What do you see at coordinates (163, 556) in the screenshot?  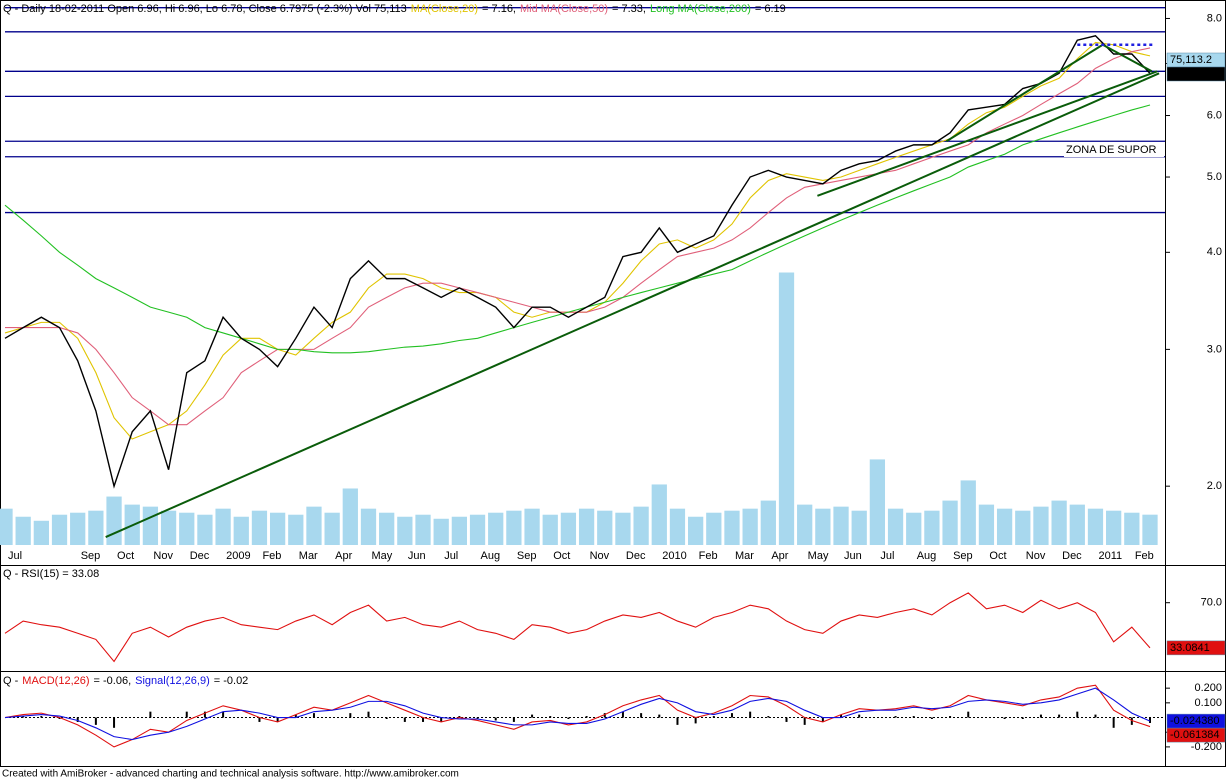 I see `x-tick-label: Nov` at bounding box center [163, 556].